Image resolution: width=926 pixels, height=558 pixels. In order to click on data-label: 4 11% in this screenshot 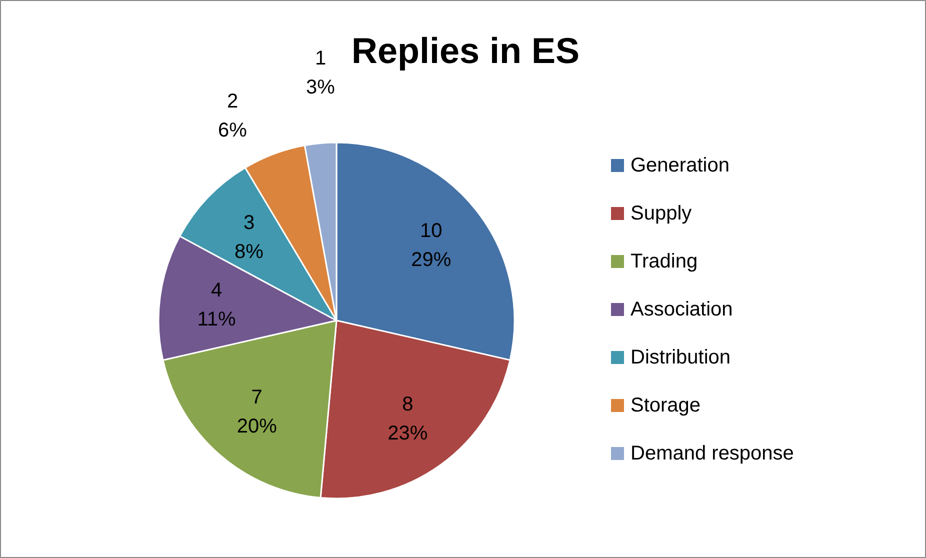, I will do `click(216, 304)`.